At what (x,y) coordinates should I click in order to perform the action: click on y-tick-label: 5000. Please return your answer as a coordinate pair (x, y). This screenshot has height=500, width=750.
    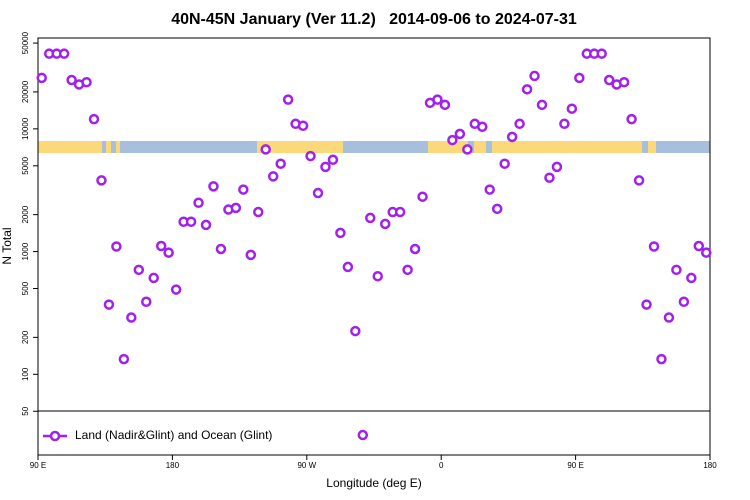
    Looking at the image, I should click on (25, 165).